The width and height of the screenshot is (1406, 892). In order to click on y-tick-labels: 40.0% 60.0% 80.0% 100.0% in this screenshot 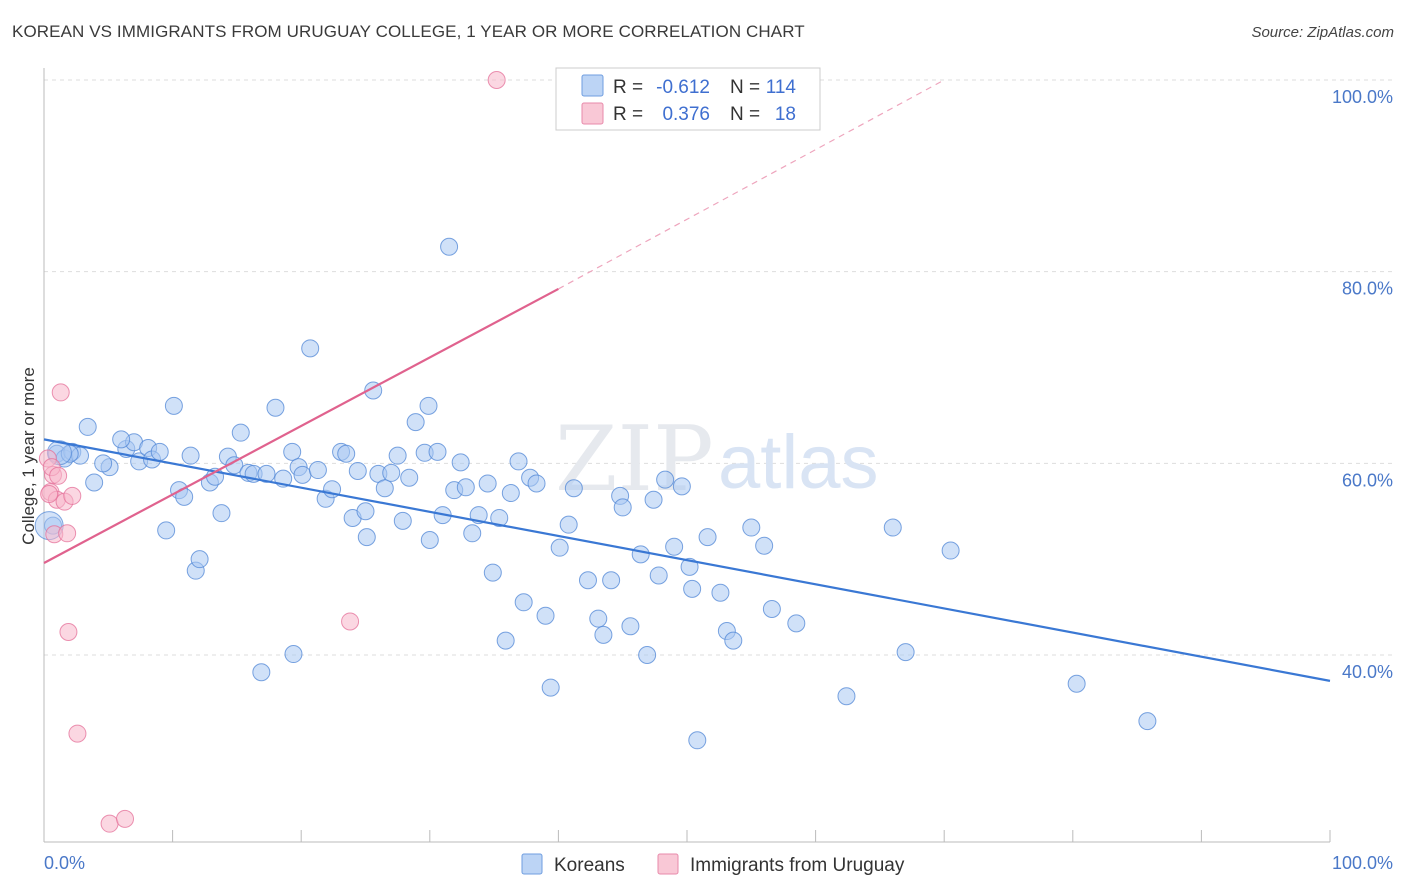, I will do `click(1362, 384)`.